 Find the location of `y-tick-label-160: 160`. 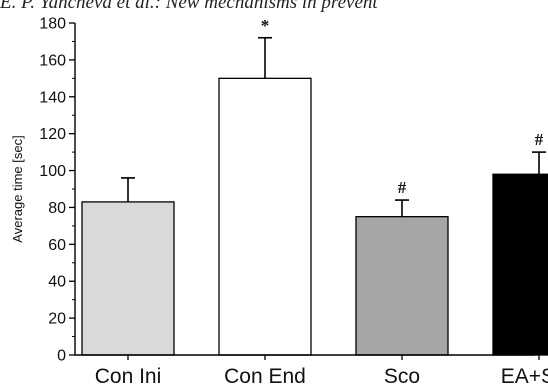

y-tick-label-160: 160 is located at coordinates (52, 60).